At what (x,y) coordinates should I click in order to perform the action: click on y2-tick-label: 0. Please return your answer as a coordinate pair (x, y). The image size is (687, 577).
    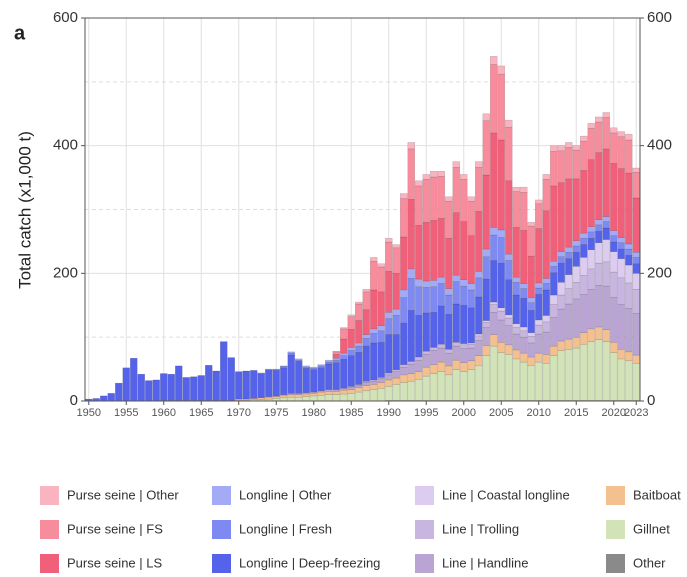
    Looking at the image, I should click on (651, 400).